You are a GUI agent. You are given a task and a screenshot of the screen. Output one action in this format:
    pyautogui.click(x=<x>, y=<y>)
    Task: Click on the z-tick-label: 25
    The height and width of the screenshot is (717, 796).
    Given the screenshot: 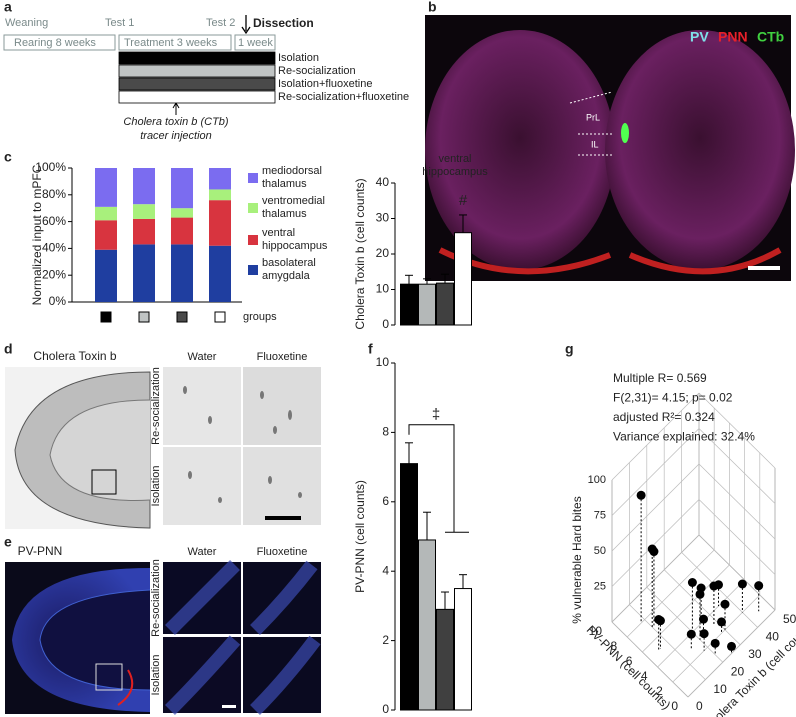 What is the action you would take?
    pyautogui.click(x=600, y=586)
    